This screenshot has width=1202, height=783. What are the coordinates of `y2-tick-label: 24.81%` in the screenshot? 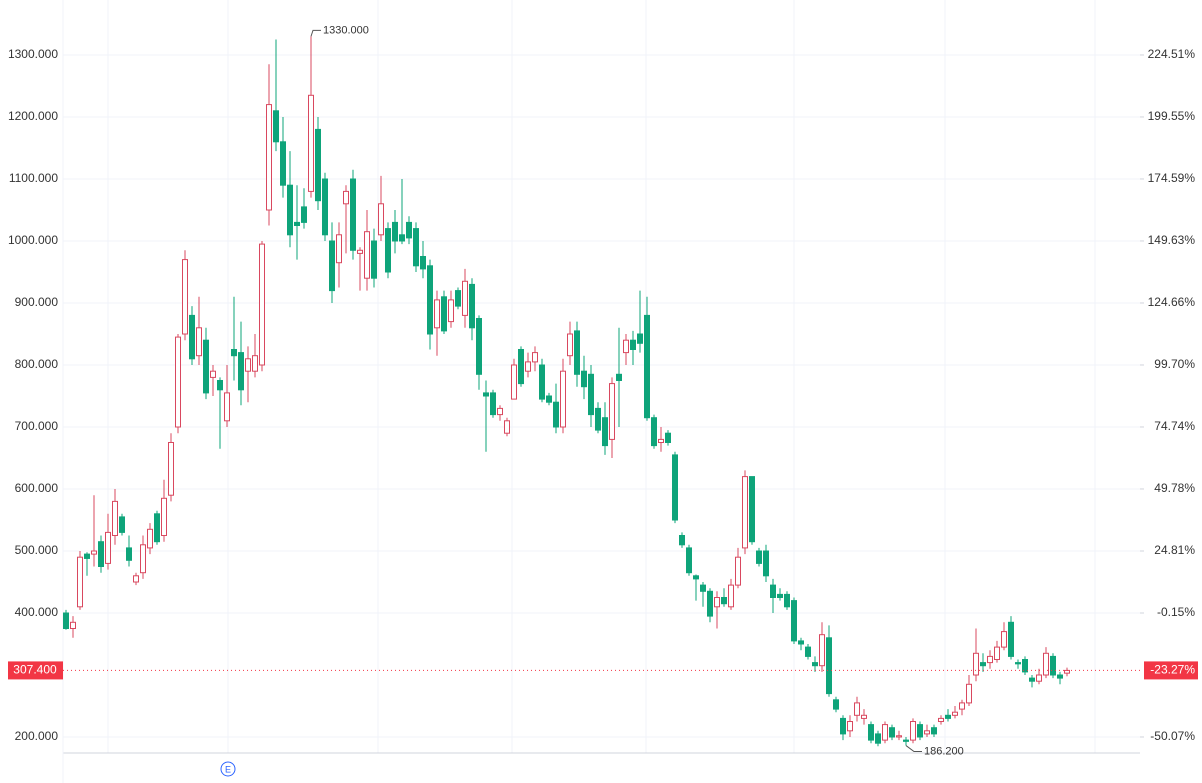 It's located at (1174, 550).